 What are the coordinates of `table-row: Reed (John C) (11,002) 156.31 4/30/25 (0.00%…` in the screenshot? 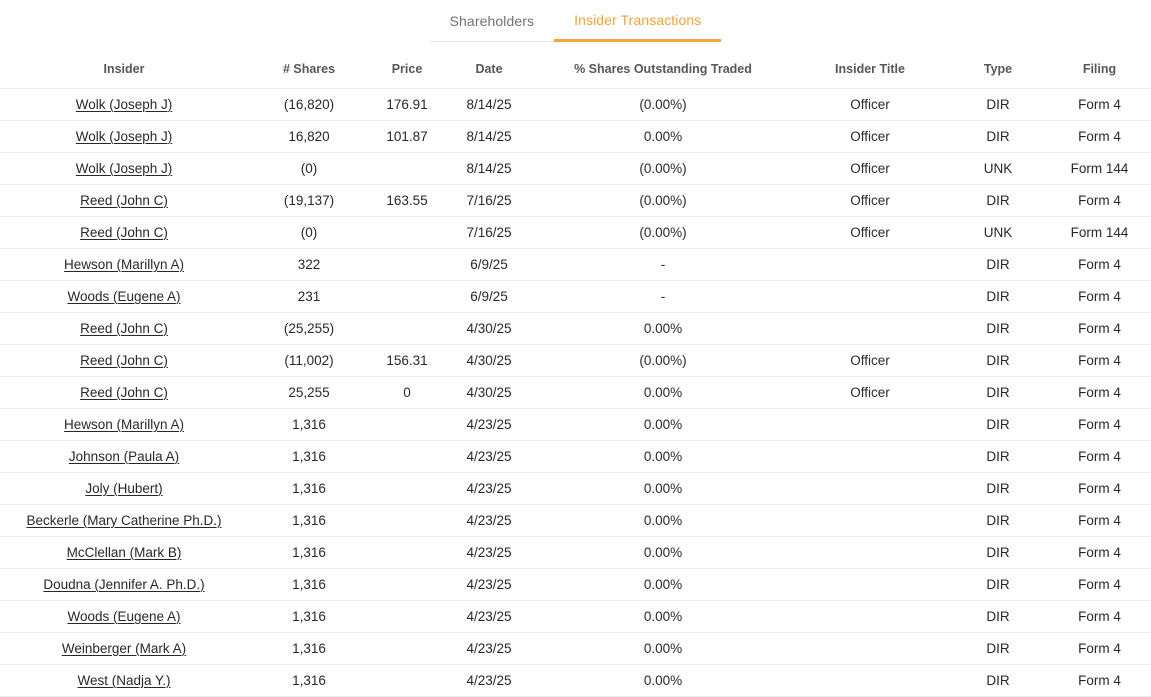 It's located at (575, 359).